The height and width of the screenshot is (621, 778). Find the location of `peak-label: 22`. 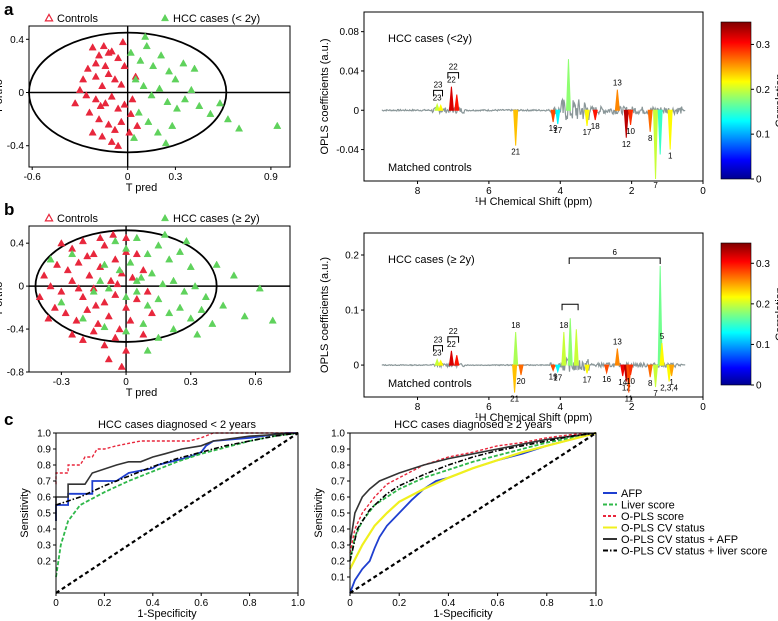

peak-label: 22 is located at coordinates (451, 80).